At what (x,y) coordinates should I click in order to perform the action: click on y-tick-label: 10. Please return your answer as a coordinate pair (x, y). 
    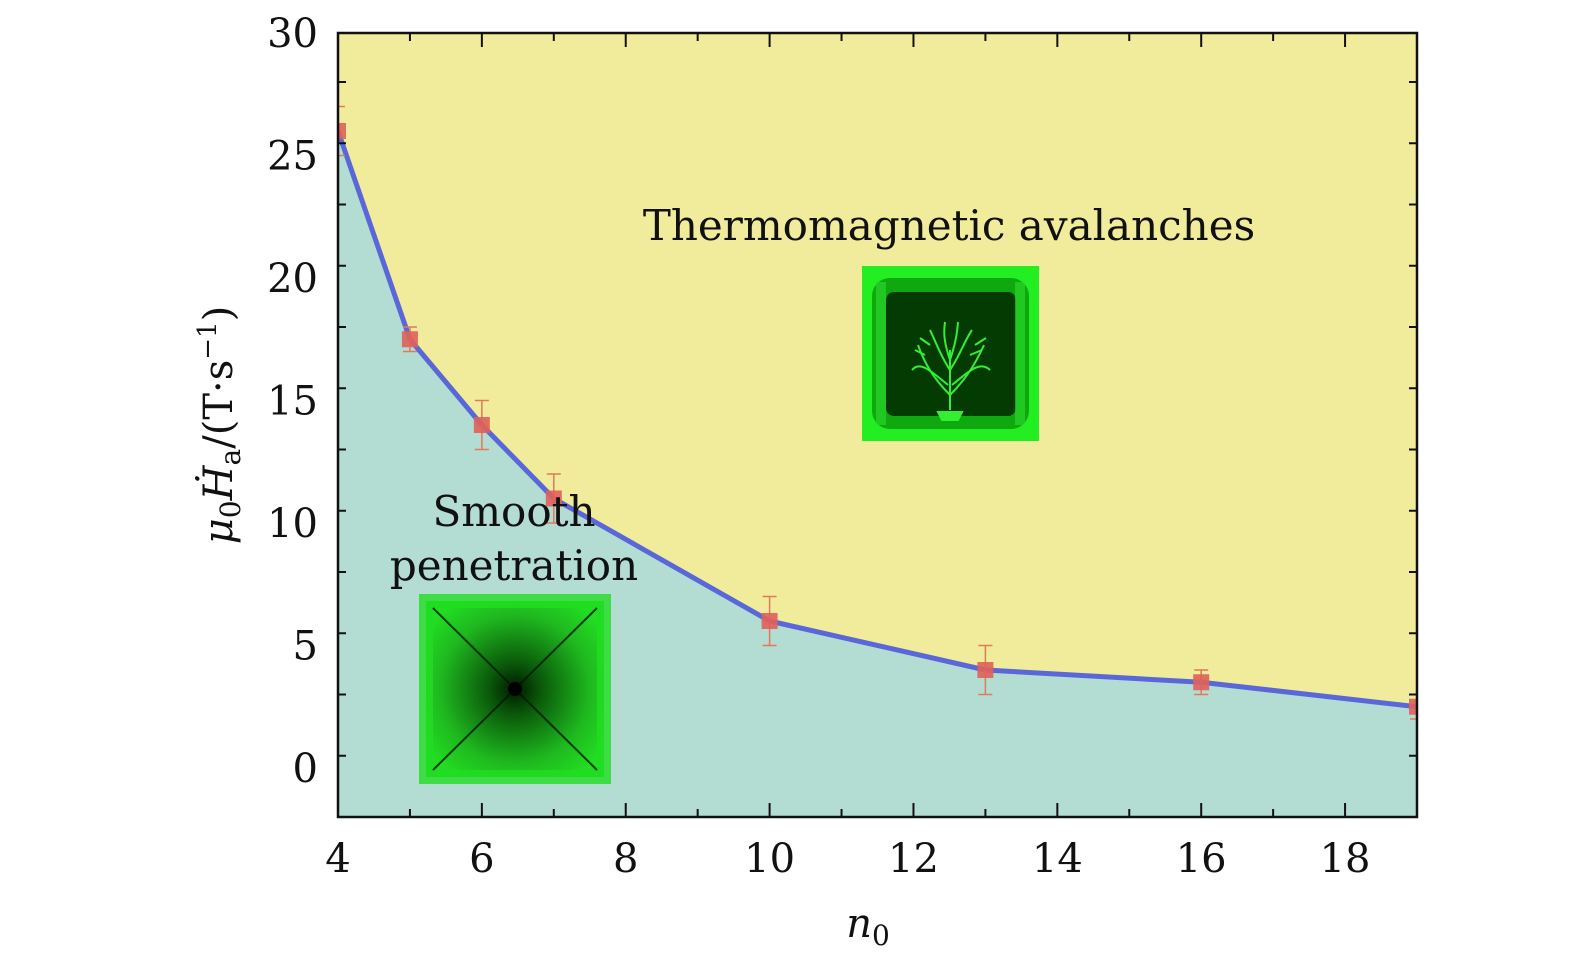
    Looking at the image, I should click on (292, 524).